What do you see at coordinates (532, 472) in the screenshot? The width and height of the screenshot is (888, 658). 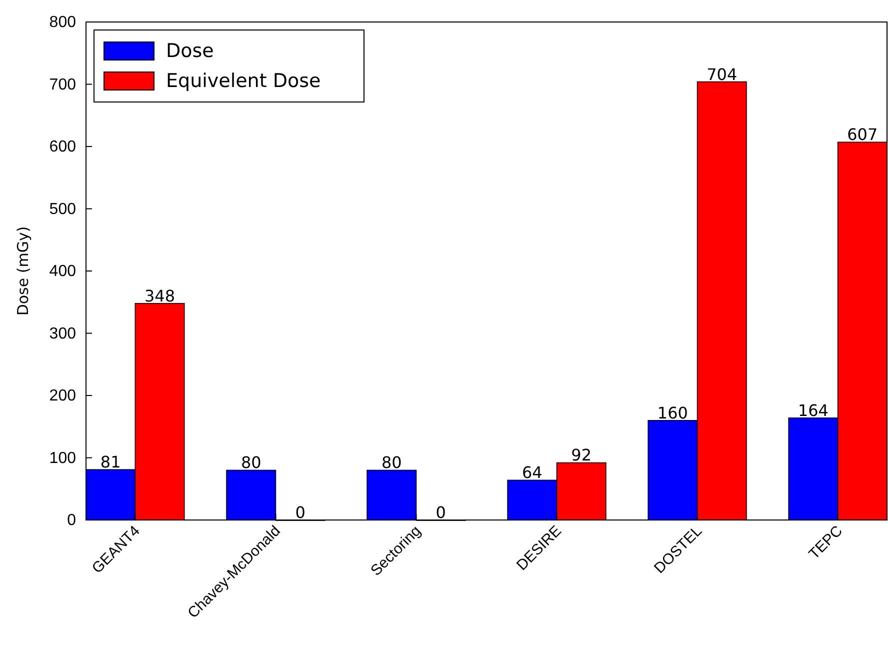 I see `data-label: 64` at bounding box center [532, 472].